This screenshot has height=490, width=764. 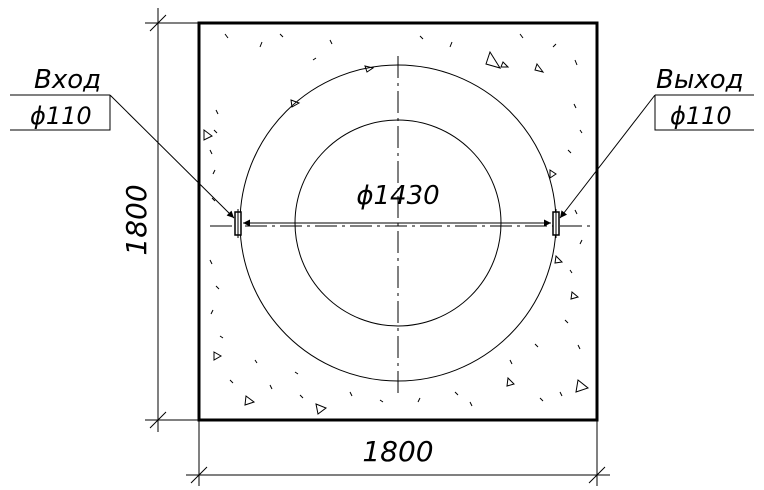 I want to click on well-diameter-label: ϕ1430, so click(x=397, y=196).